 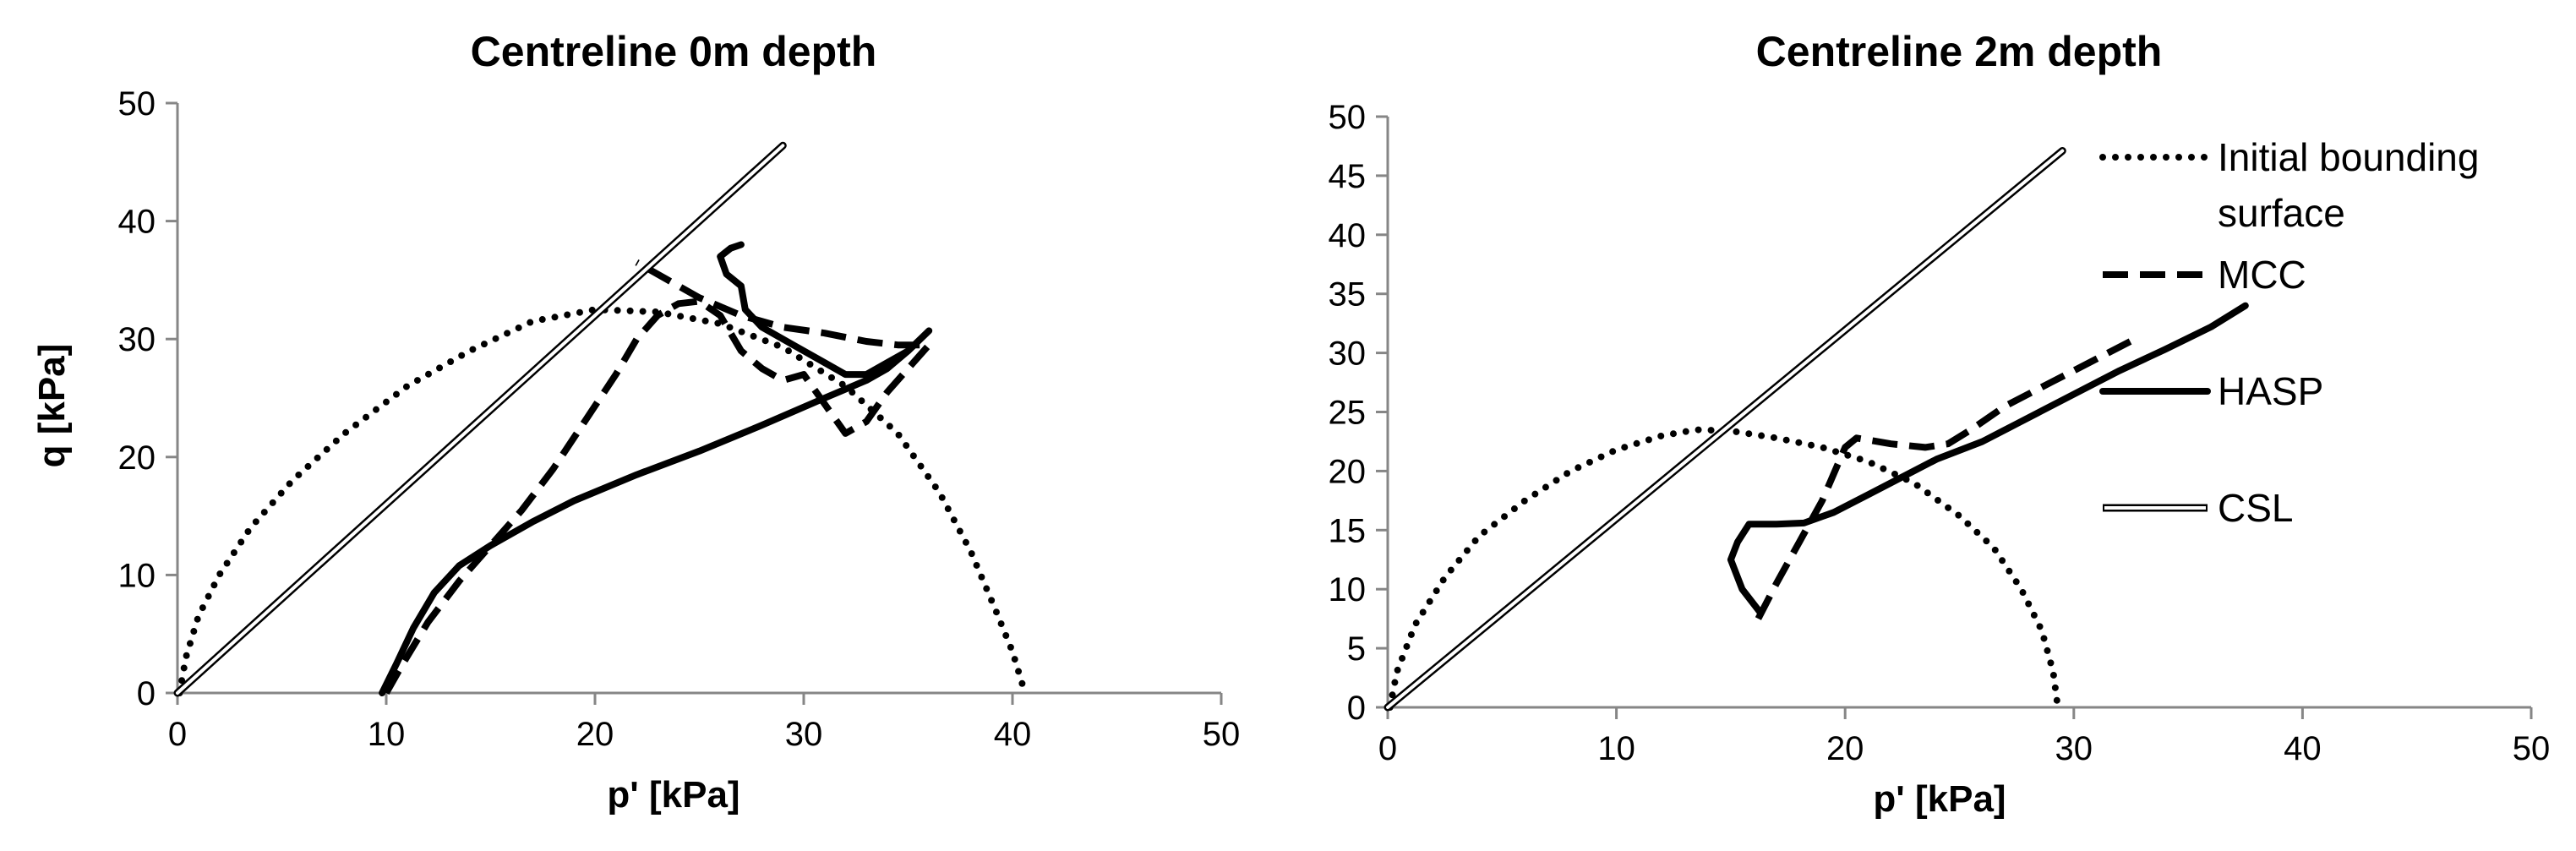 I want to click on chart-1-ylabel: q [kPa], so click(x=52, y=406).